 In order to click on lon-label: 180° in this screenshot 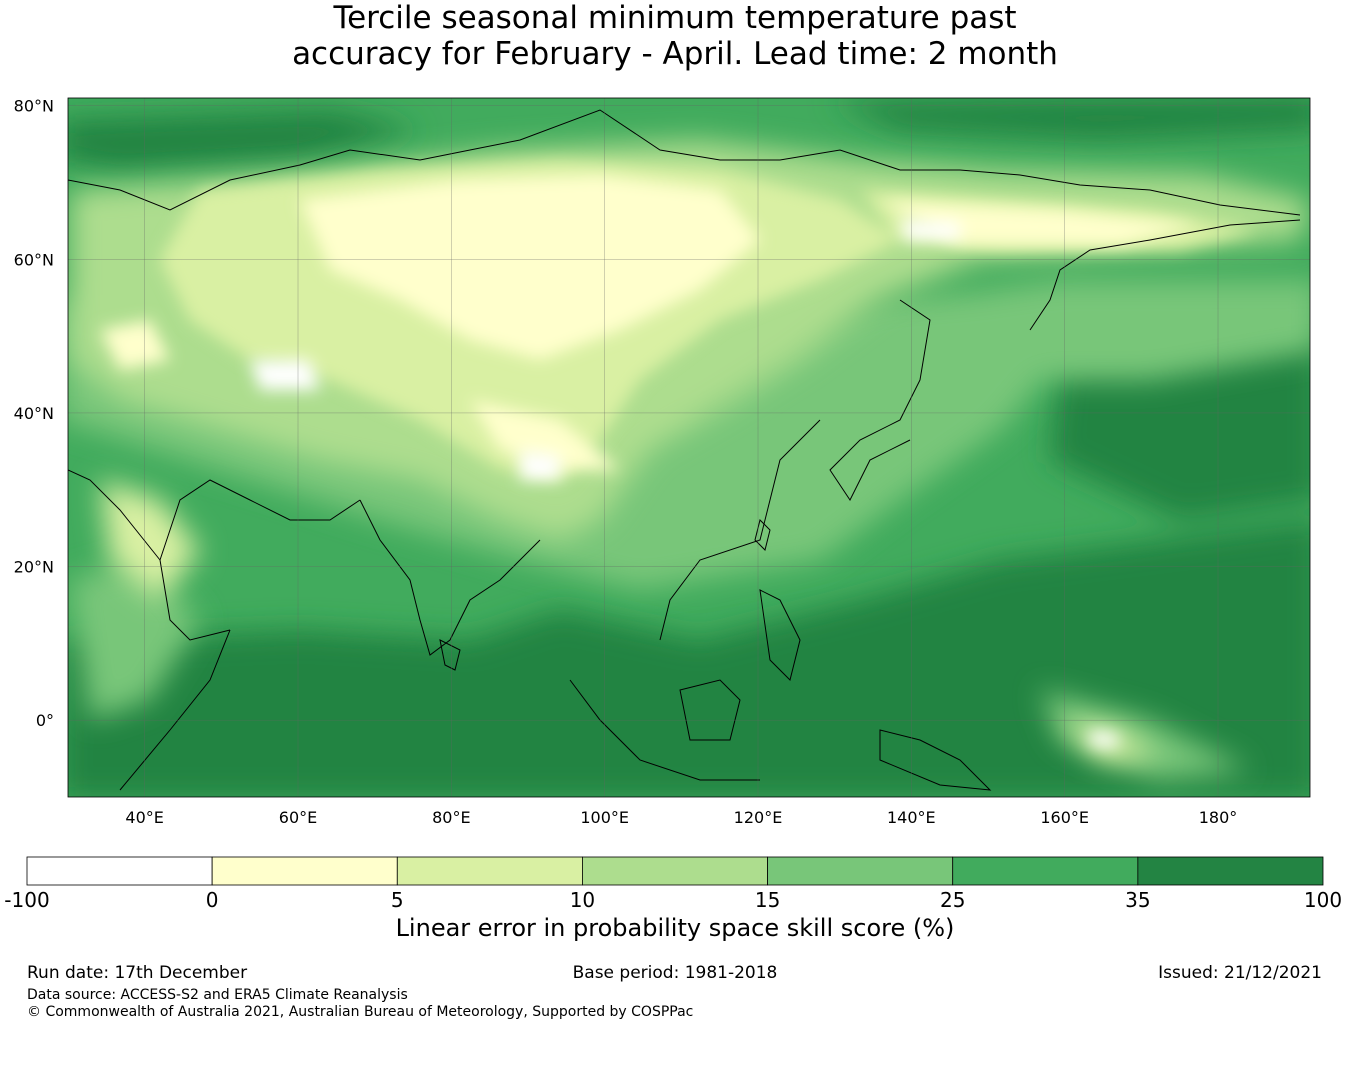, I will do `click(1218, 817)`.